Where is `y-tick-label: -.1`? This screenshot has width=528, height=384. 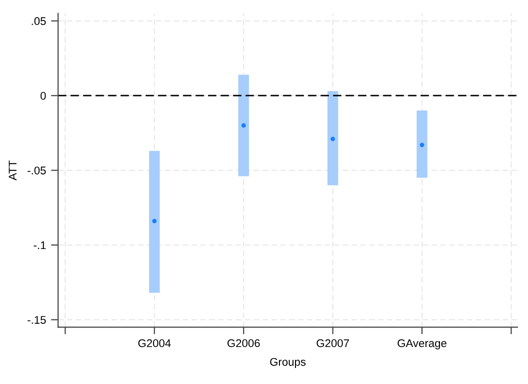 y-tick-label: -.1 is located at coordinates (40, 245).